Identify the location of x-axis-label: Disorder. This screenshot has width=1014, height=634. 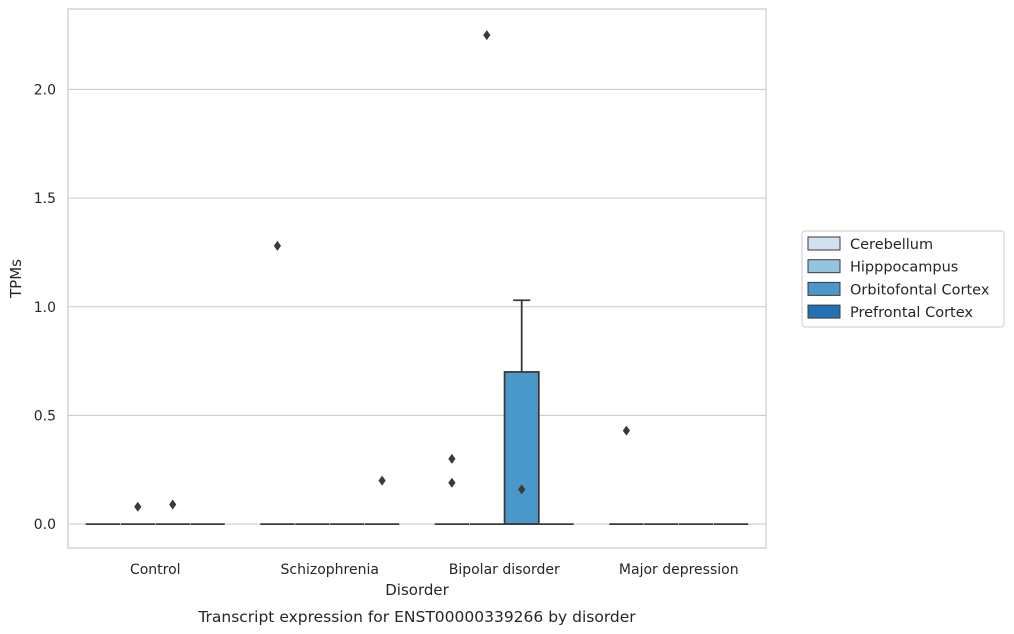
(417, 590).